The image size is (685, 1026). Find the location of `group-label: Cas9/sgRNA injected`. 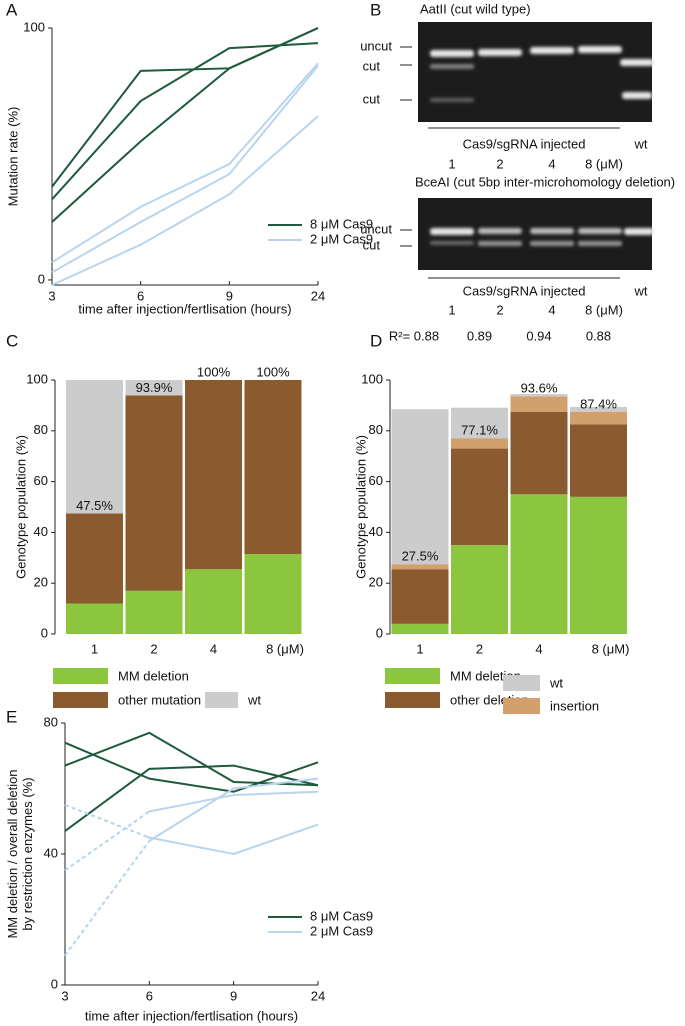

group-label: Cas9/sgRNA injected is located at coordinates (524, 143).